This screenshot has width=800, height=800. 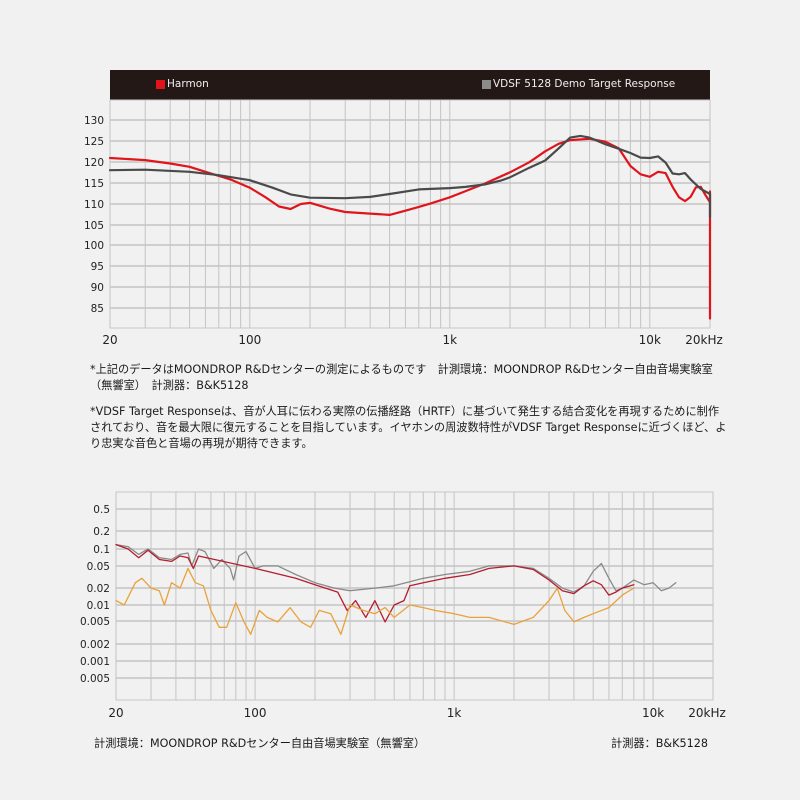 What do you see at coordinates (94, 215) in the screenshot?
I see `y-axis-ticks: 130 125 120 115 110 105 100 95 90 85` at bounding box center [94, 215].